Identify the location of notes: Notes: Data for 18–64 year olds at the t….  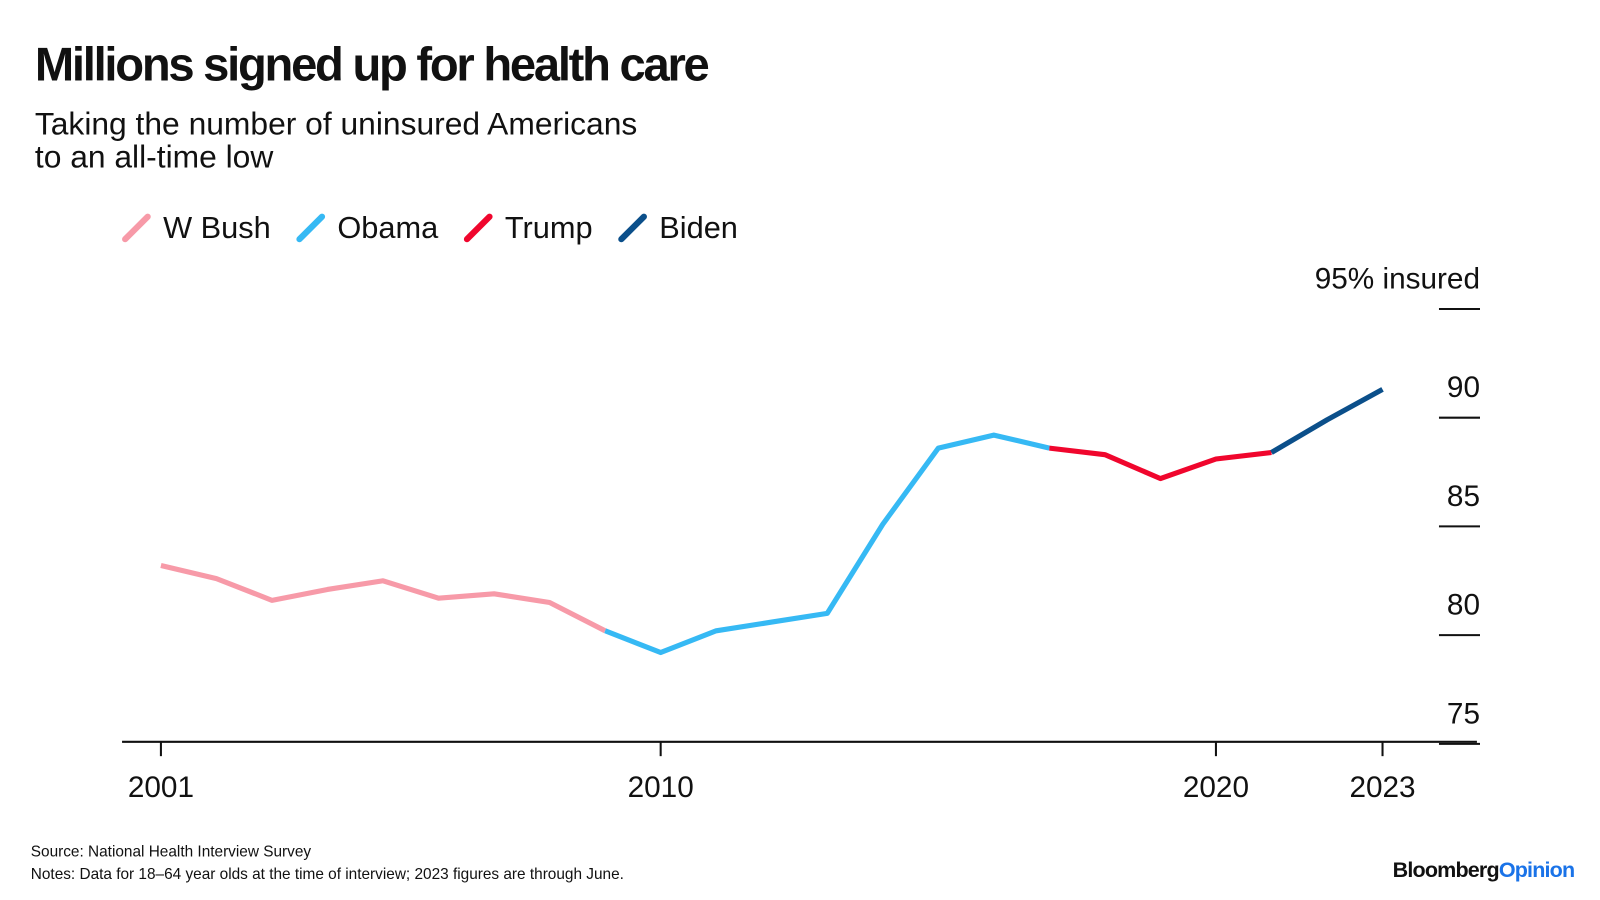
(327, 874).